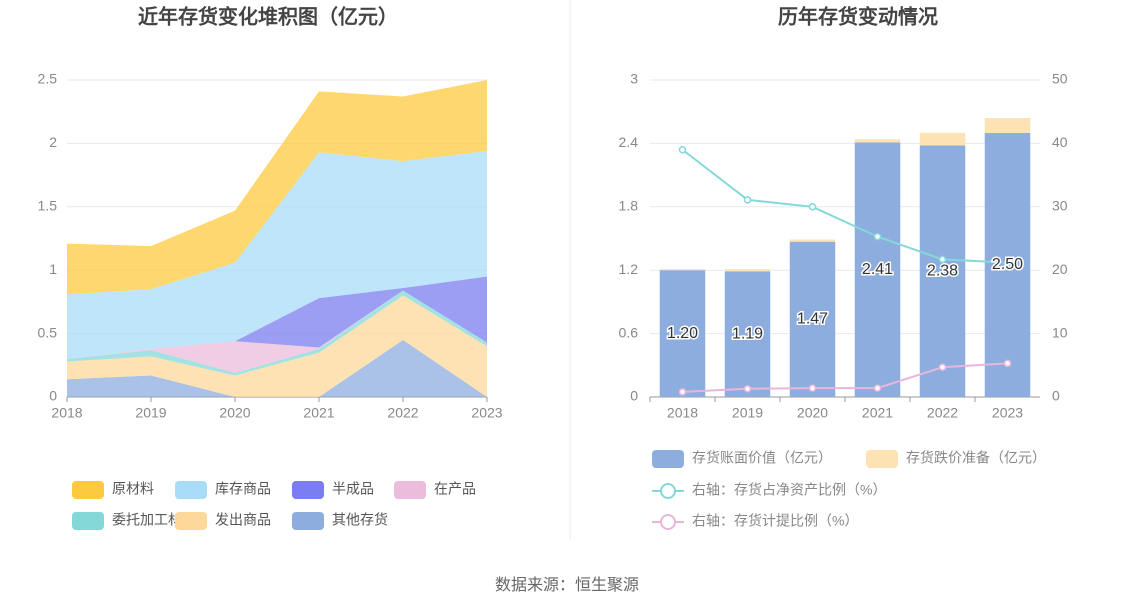 The height and width of the screenshot is (612, 1134). Describe the element at coordinates (775, 521) in the screenshot. I see `legend-label: 右轴：存货计提比例（%）` at that location.